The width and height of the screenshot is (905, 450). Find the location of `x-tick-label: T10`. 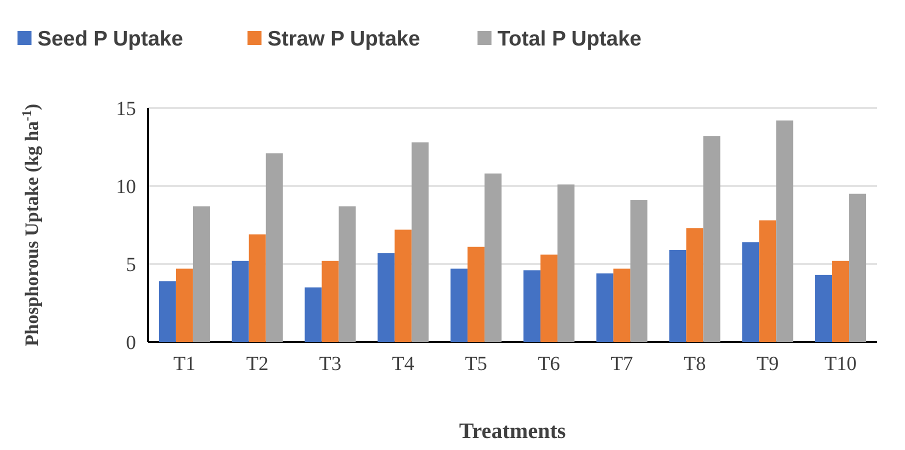

x-tick-label: T10 is located at coordinates (840, 364).